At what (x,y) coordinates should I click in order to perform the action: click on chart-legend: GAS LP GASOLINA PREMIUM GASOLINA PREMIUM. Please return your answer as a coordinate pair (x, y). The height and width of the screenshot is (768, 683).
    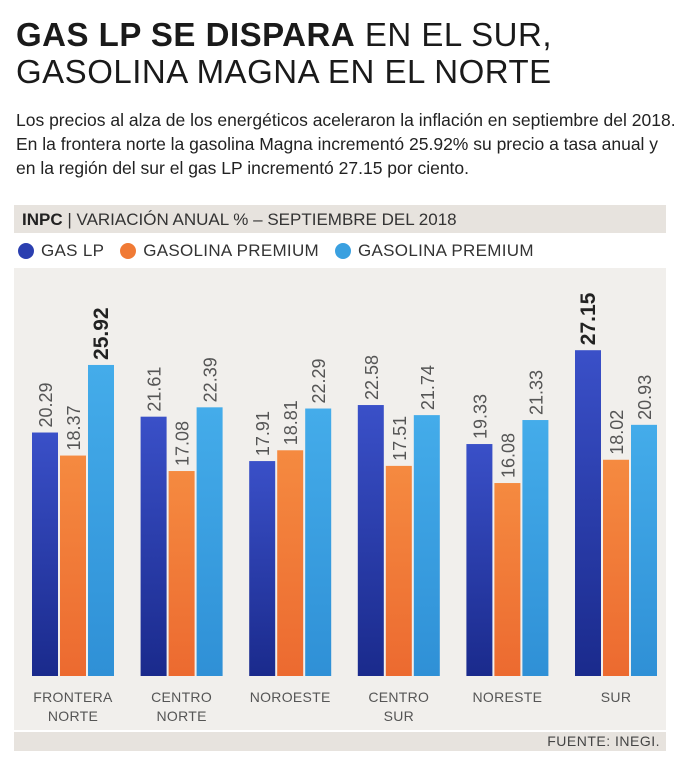
    Looking at the image, I should click on (284, 251).